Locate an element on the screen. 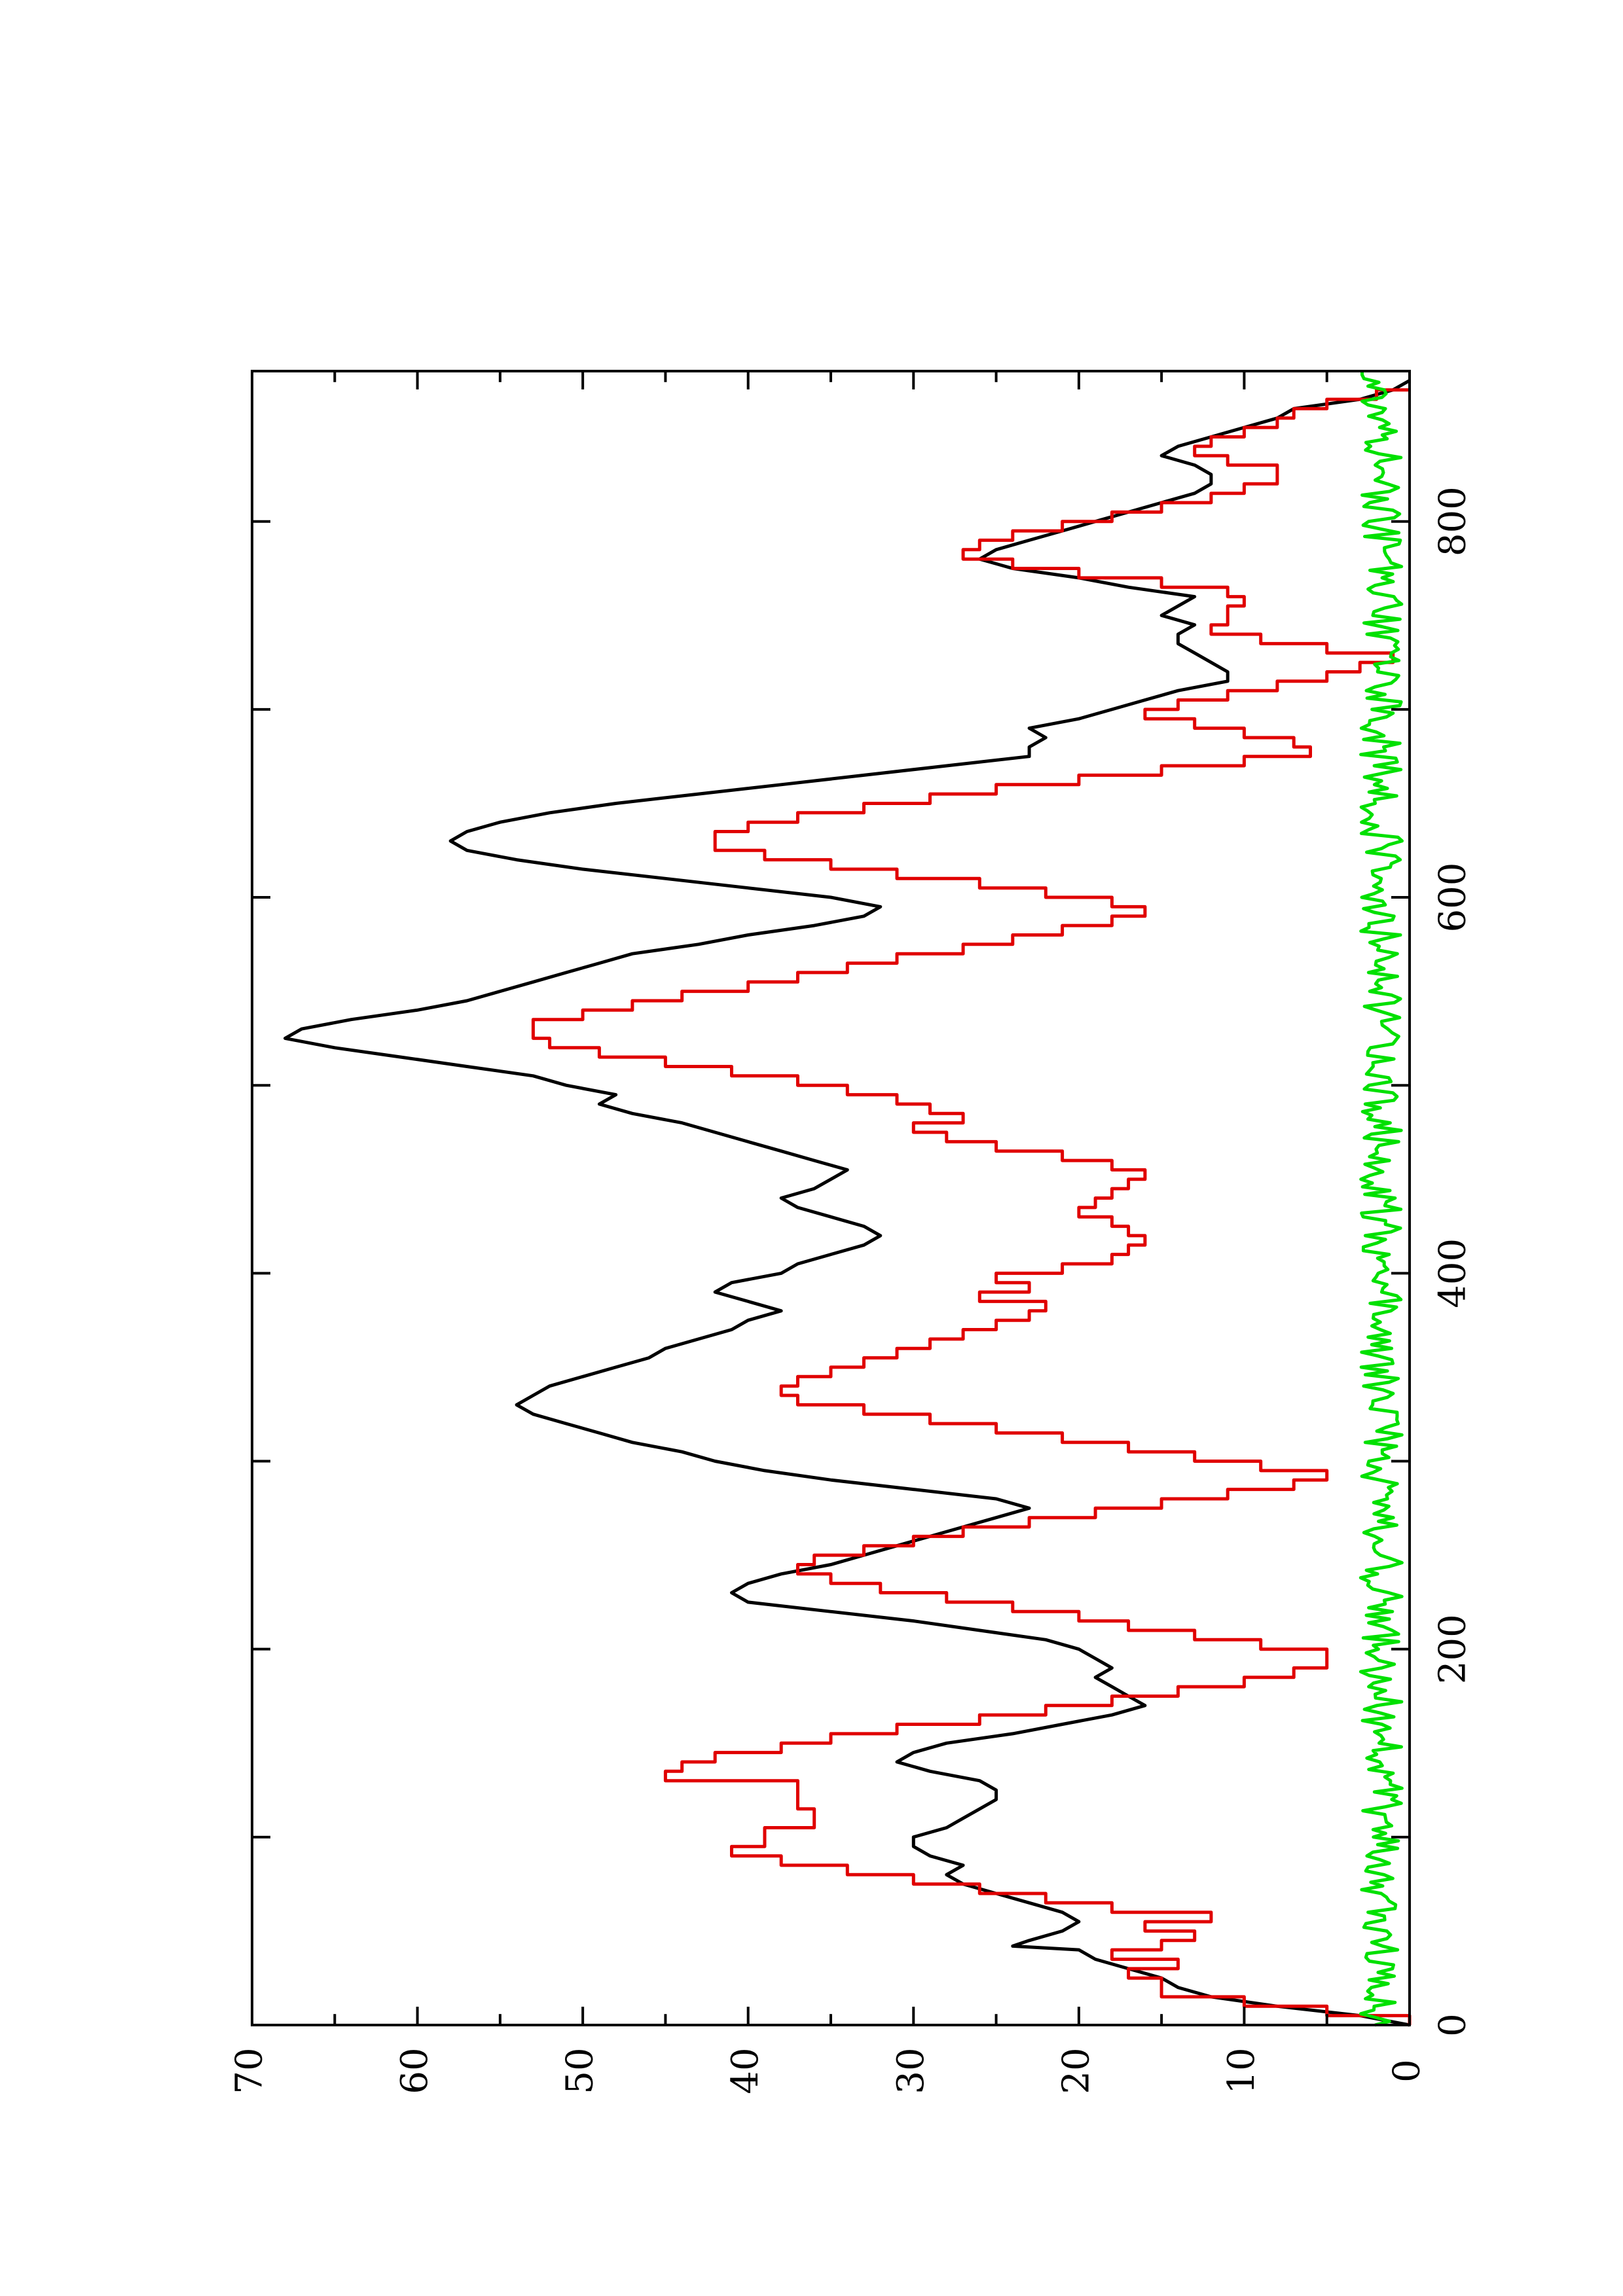 The image size is (1623, 2296). x-tick-label: 400 is located at coordinates (1453, 1273).